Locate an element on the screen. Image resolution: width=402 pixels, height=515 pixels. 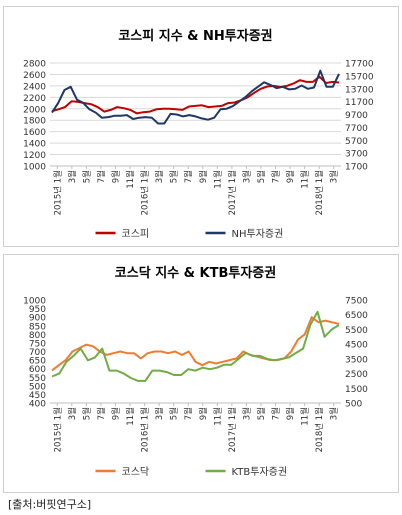
y-right-tick-label: 11700 is located at coordinates (359, 103).